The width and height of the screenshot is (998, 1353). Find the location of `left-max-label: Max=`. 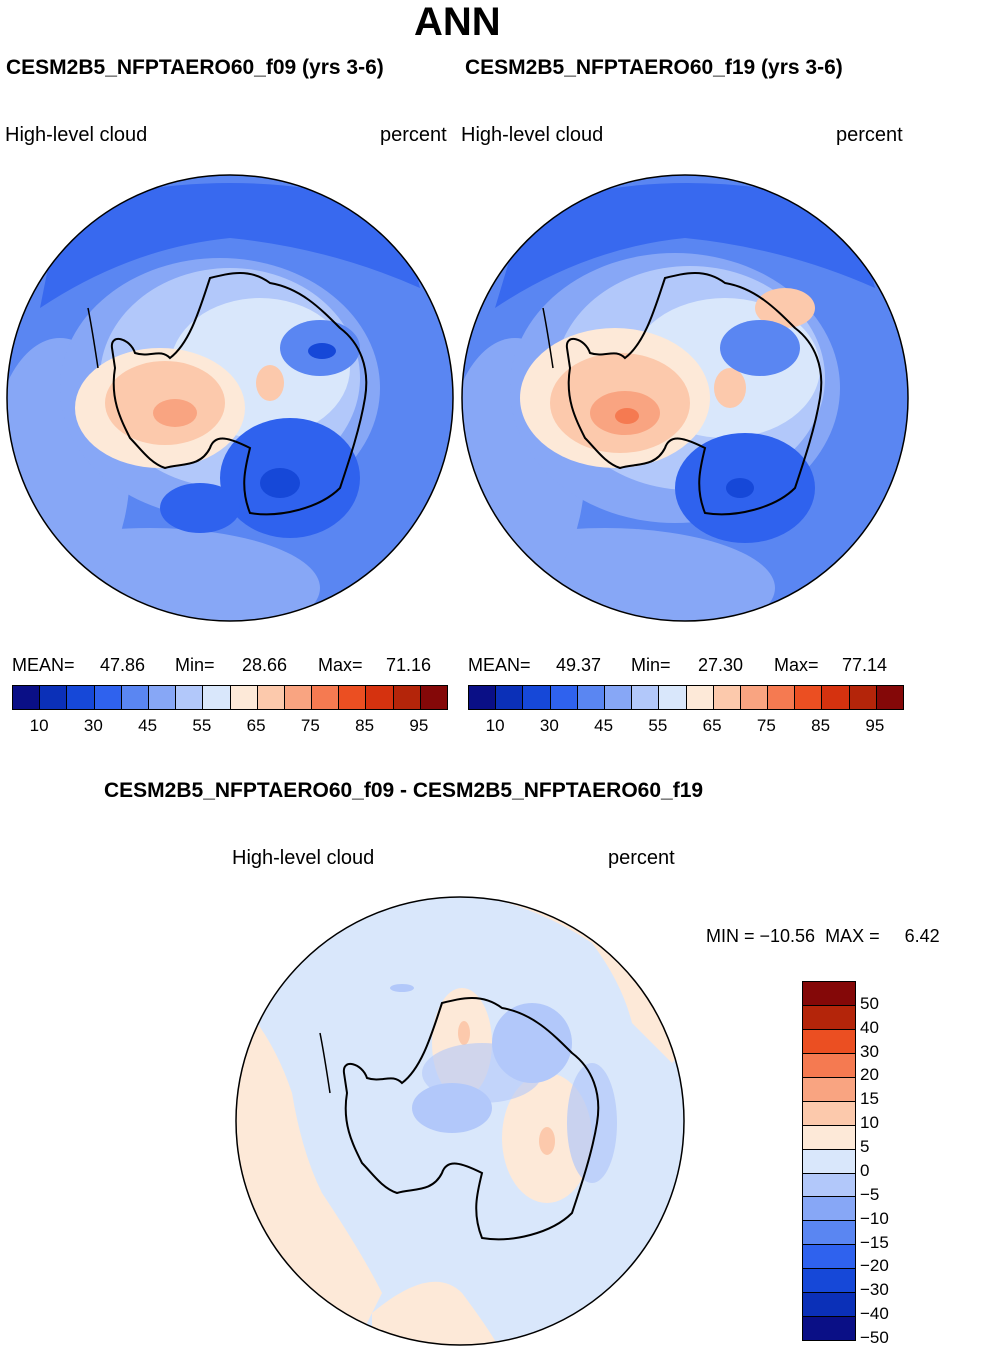

left-max-label: Max= is located at coordinates (340, 665).